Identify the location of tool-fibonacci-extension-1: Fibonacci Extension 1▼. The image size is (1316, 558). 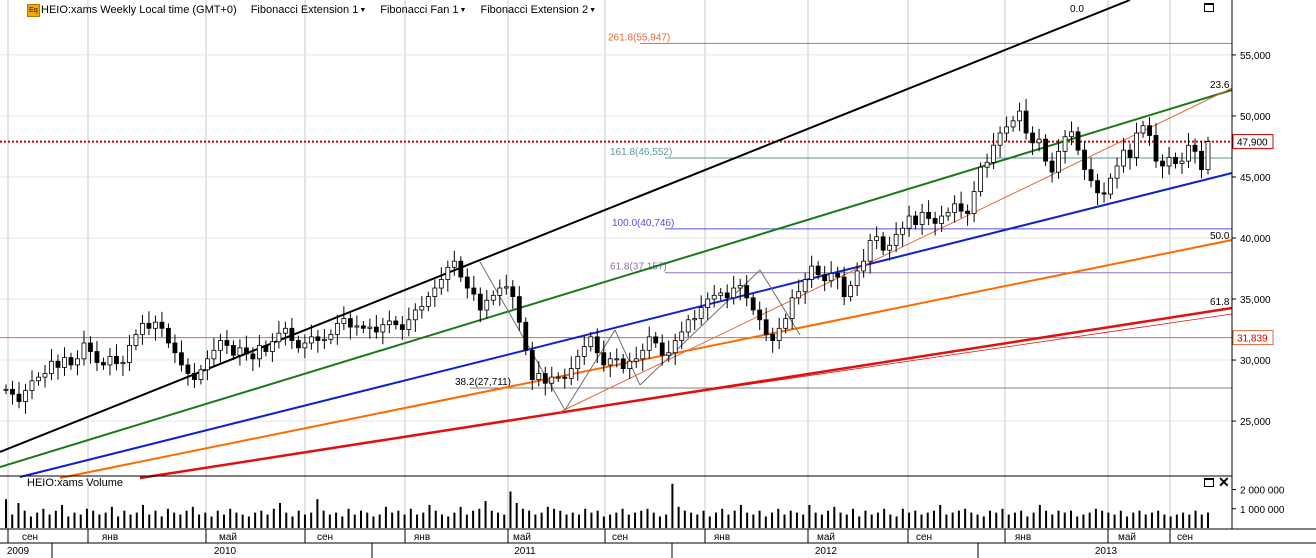
(309, 10).